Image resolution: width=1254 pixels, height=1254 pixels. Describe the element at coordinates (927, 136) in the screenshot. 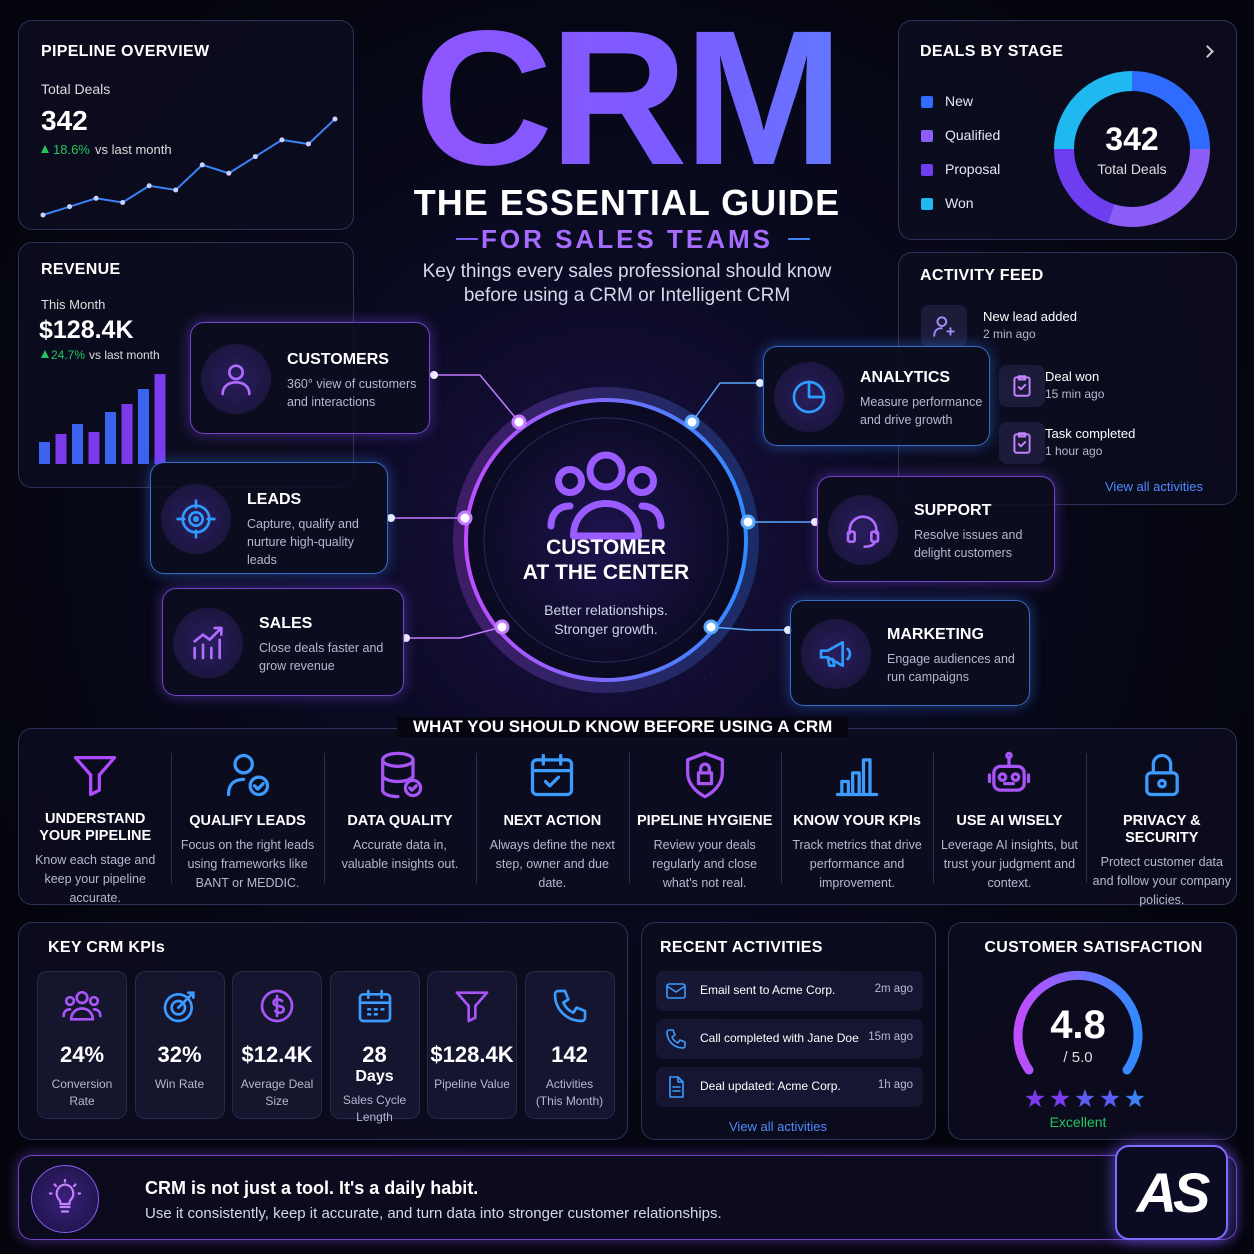

I see `legend-swatch` at that location.